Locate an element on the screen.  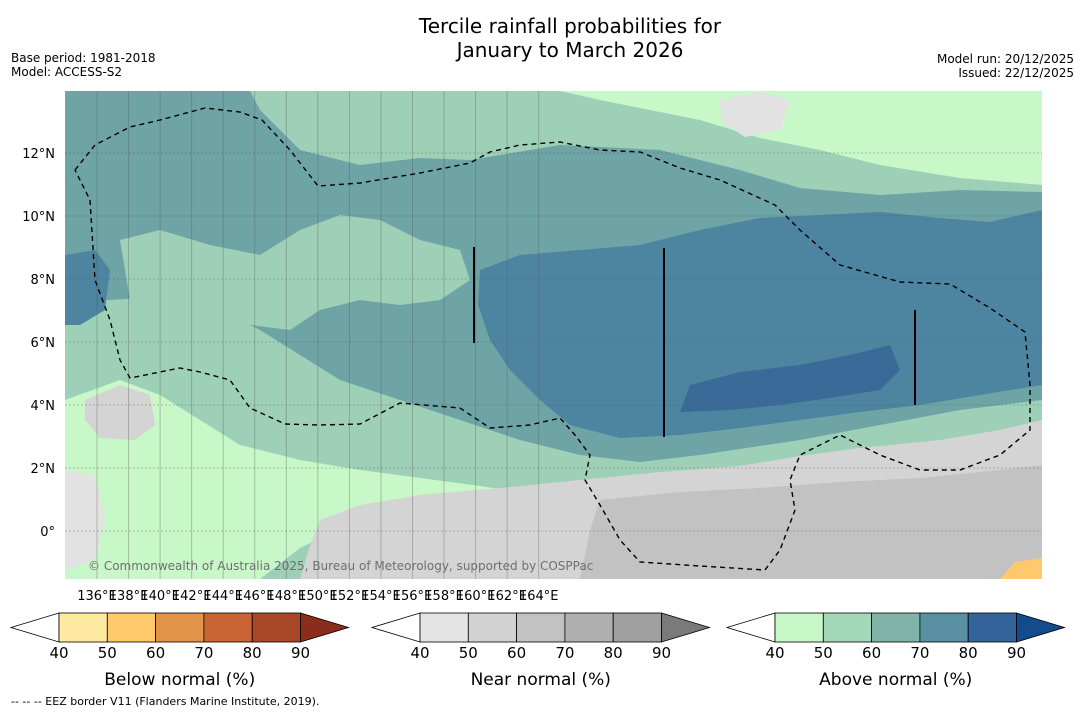
model-run: Model run: 20/12/2025 is located at coordinates (1005, 59).